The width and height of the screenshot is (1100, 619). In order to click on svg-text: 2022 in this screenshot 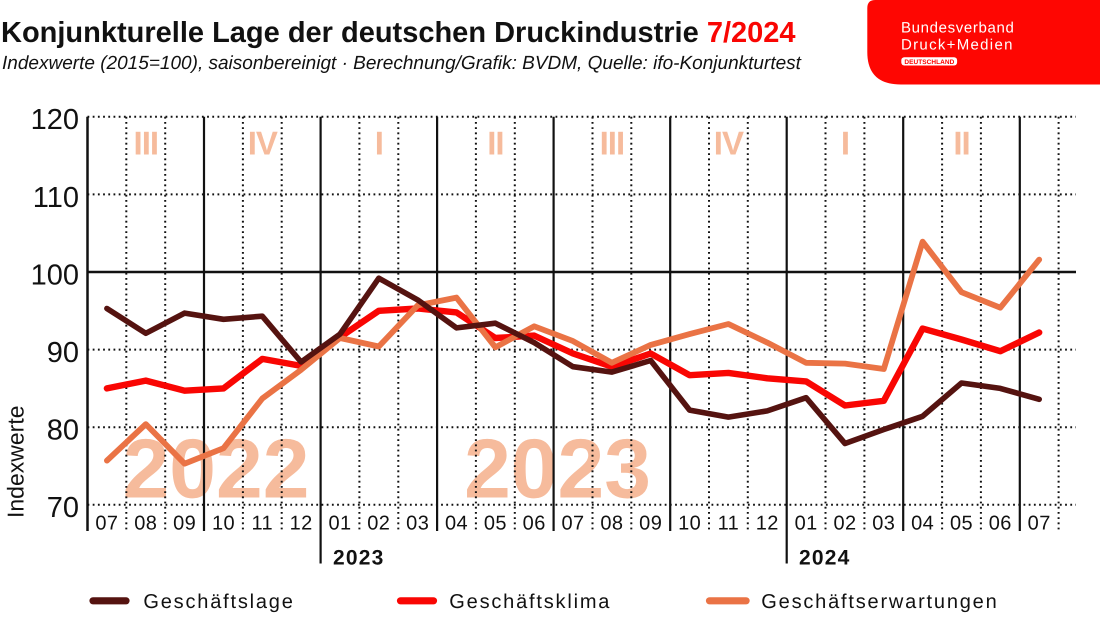, I will do `click(216, 469)`.